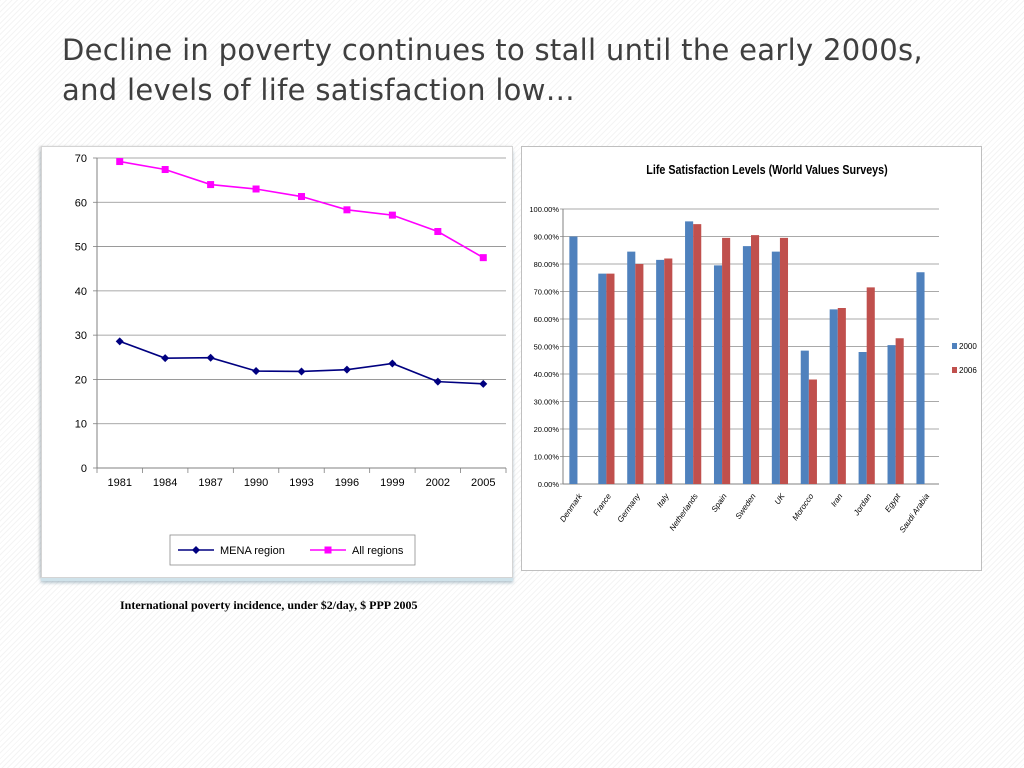  What do you see at coordinates (165, 483) in the screenshot?
I see `x-tick-label: 1984` at bounding box center [165, 483].